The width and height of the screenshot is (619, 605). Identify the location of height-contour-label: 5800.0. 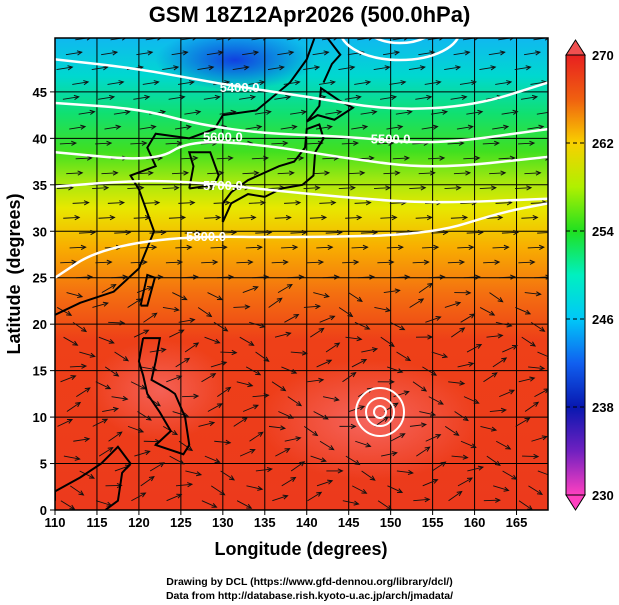
(206, 236).